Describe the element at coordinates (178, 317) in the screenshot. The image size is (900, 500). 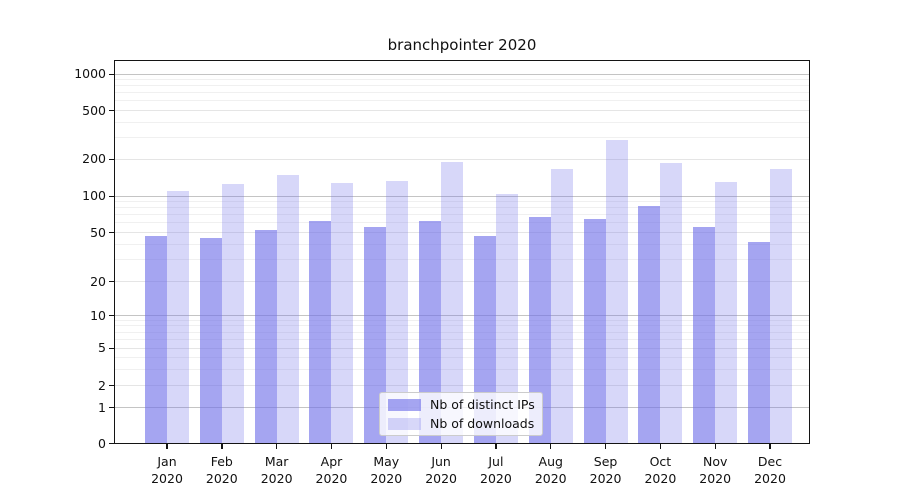
I see `bar-nb-of-downloads-jan` at that location.